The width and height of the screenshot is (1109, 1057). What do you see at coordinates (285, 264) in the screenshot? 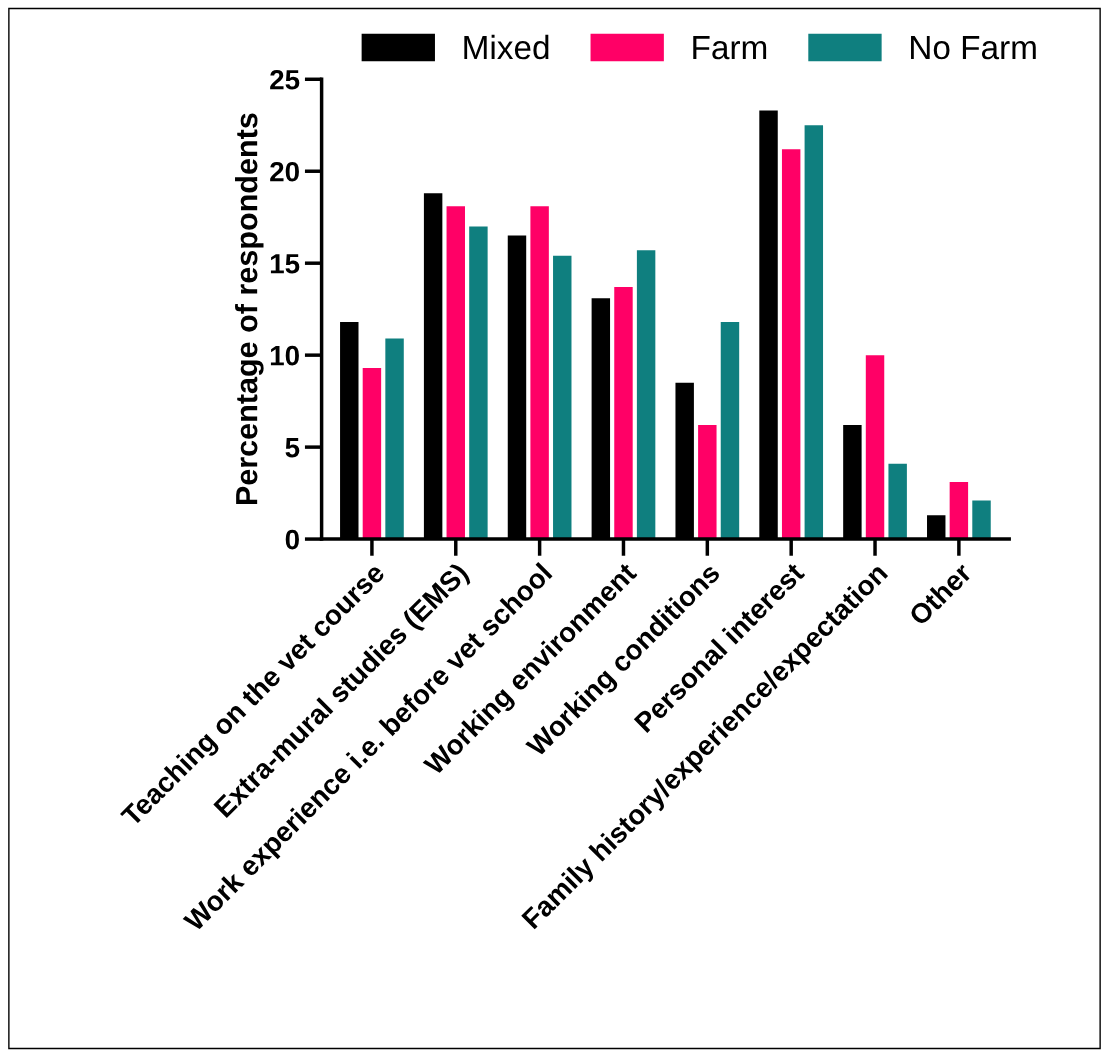
I see `y-tick-label: 15` at bounding box center [285, 264].